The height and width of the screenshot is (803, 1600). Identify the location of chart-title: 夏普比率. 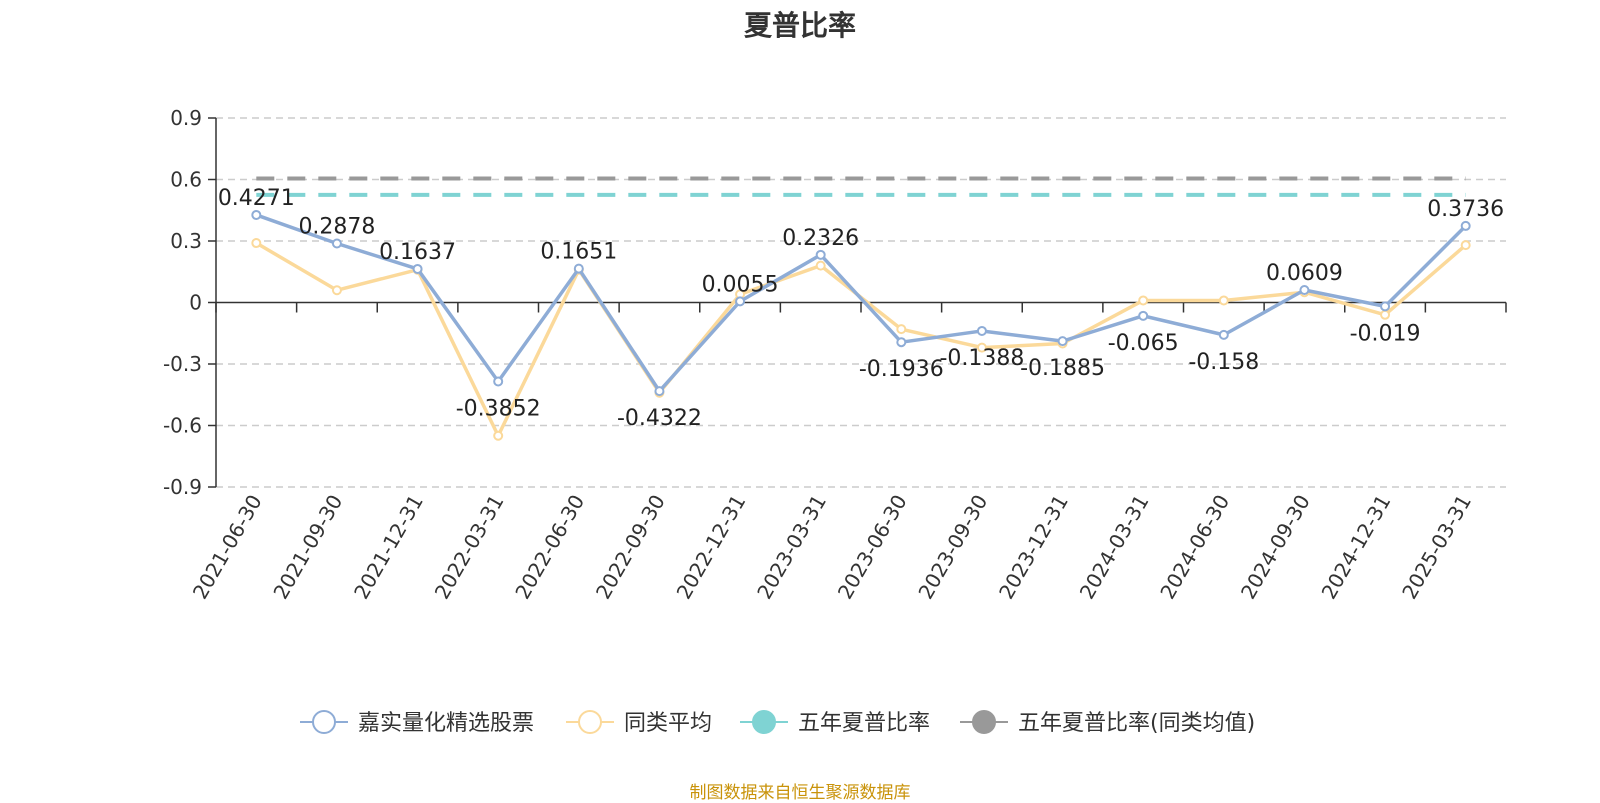
(799, 25).